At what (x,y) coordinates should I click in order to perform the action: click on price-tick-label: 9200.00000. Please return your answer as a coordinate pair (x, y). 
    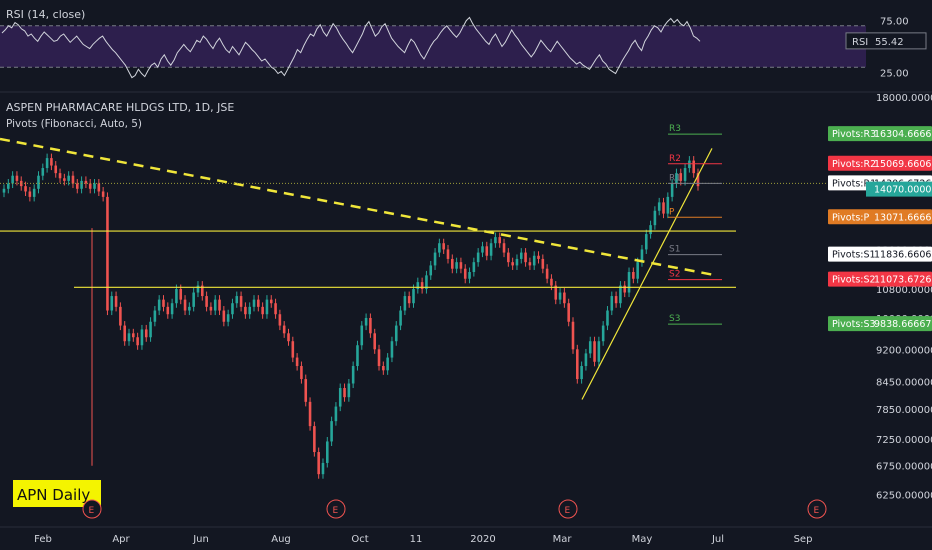
    Looking at the image, I should click on (904, 350).